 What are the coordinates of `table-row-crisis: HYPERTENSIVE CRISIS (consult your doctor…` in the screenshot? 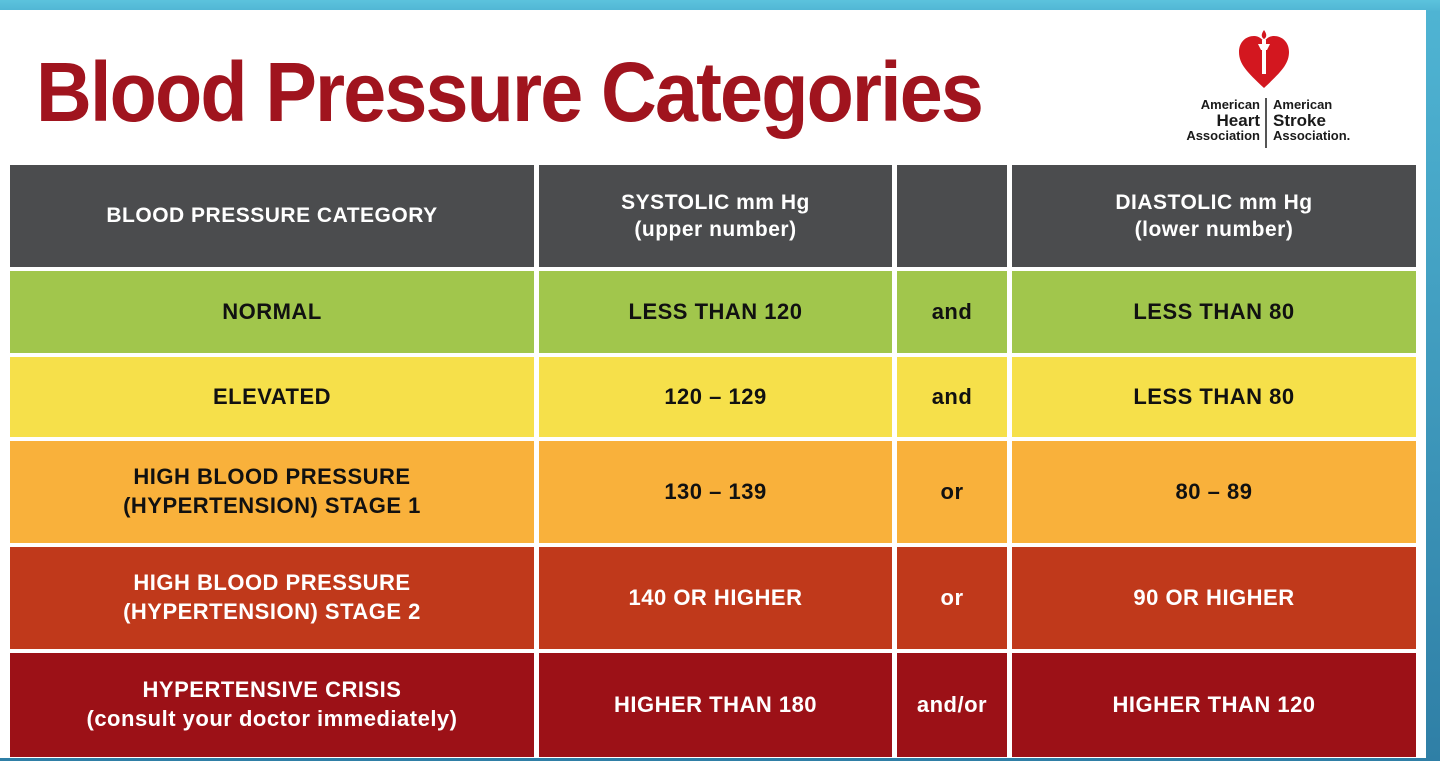 It's located at (713, 705).